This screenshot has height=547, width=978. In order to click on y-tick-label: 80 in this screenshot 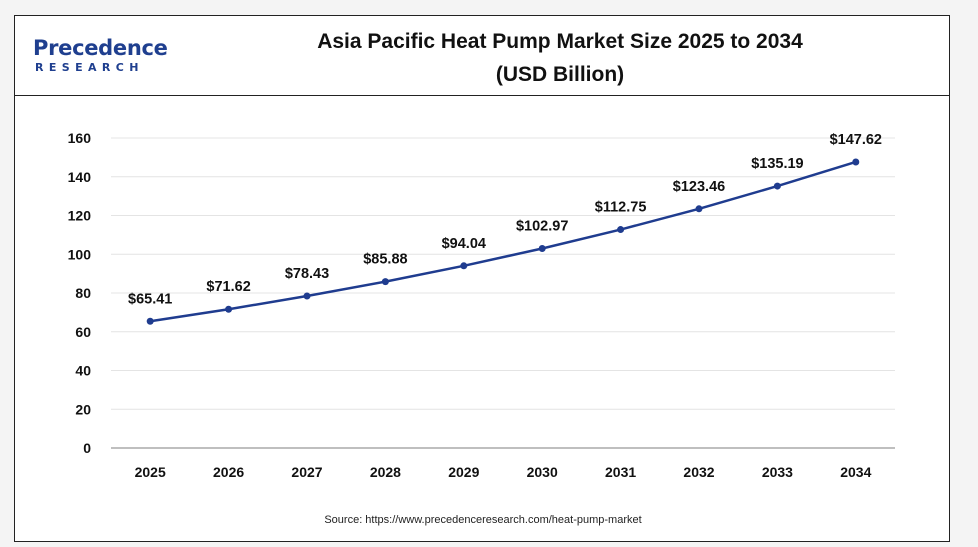, I will do `click(83, 293)`.